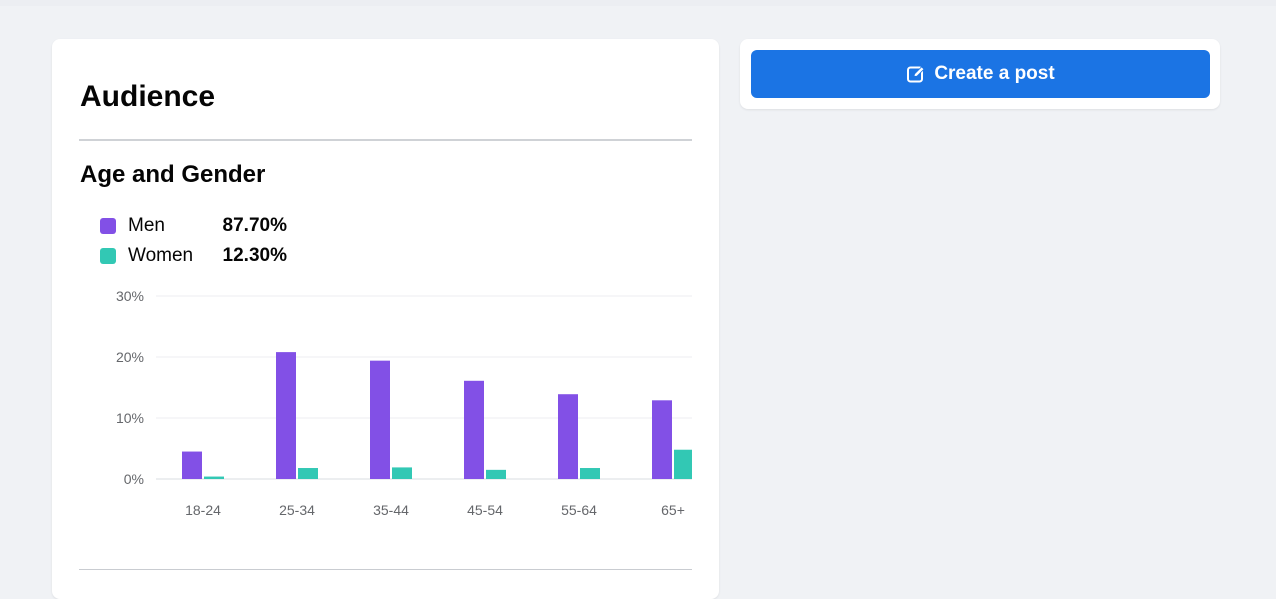 This screenshot has width=1276, height=599. What do you see at coordinates (916, 74) in the screenshot?
I see `edit-icon` at bounding box center [916, 74].